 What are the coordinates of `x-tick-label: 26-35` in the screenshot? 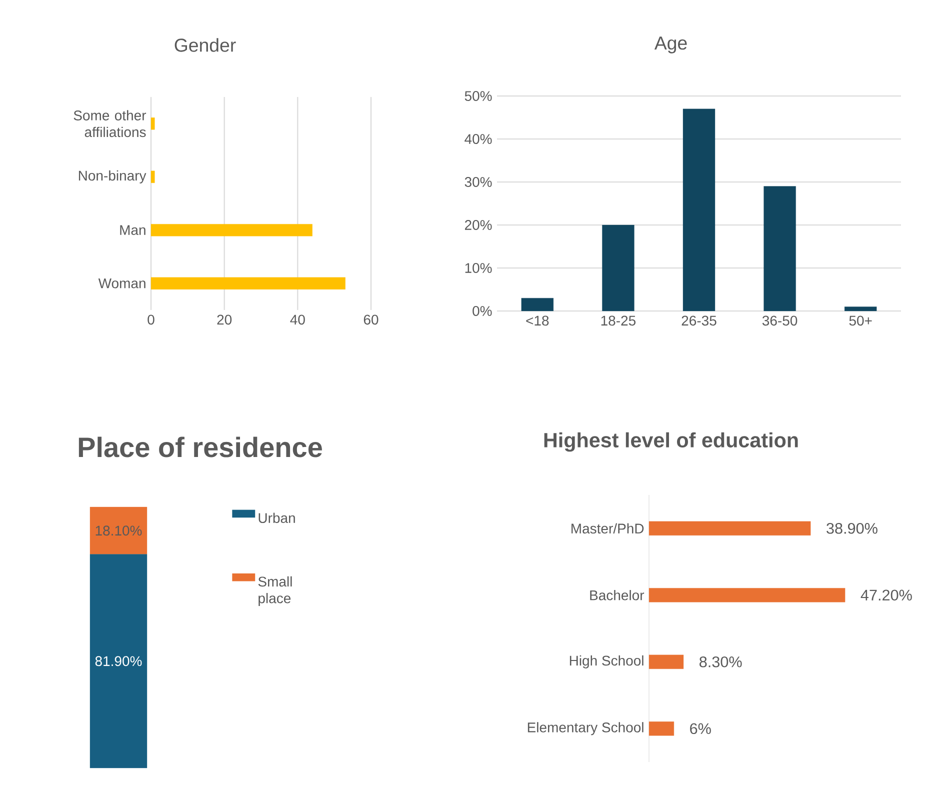 It's located at (699, 321).